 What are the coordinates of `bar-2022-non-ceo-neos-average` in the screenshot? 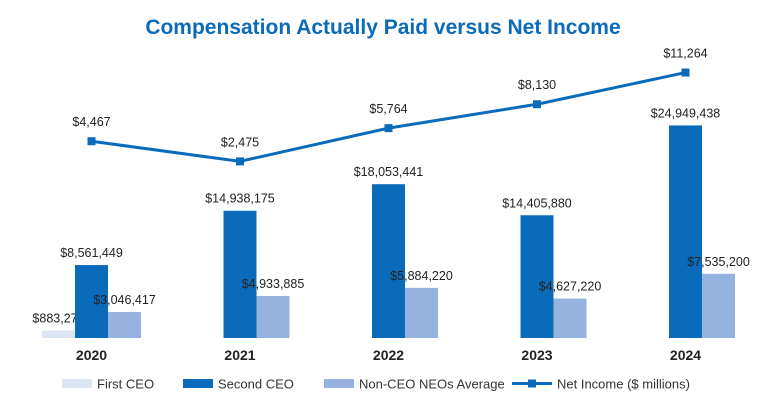 It's located at (421, 312).